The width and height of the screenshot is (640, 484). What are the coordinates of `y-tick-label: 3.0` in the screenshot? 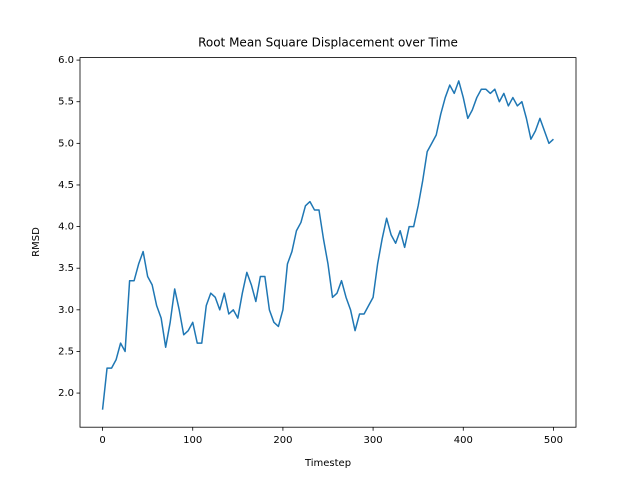 It's located at (66, 310).